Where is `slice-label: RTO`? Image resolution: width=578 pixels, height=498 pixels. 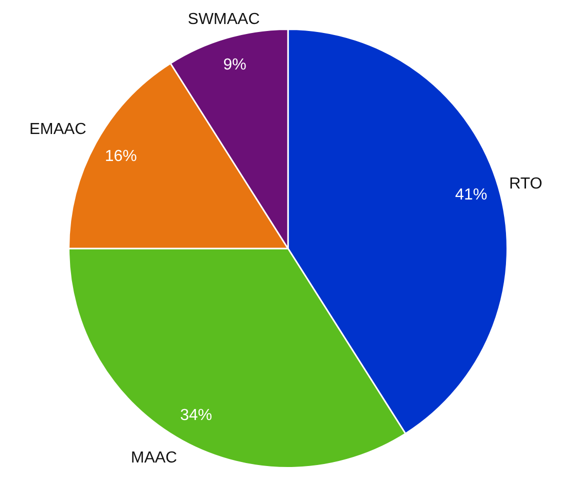
slice-label: RTO is located at coordinates (525, 184).